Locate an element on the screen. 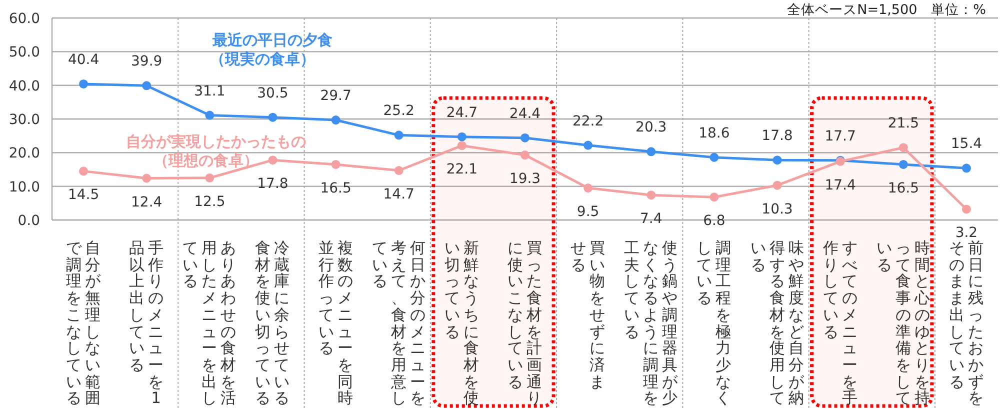  data-label: 39.9 is located at coordinates (146, 62).